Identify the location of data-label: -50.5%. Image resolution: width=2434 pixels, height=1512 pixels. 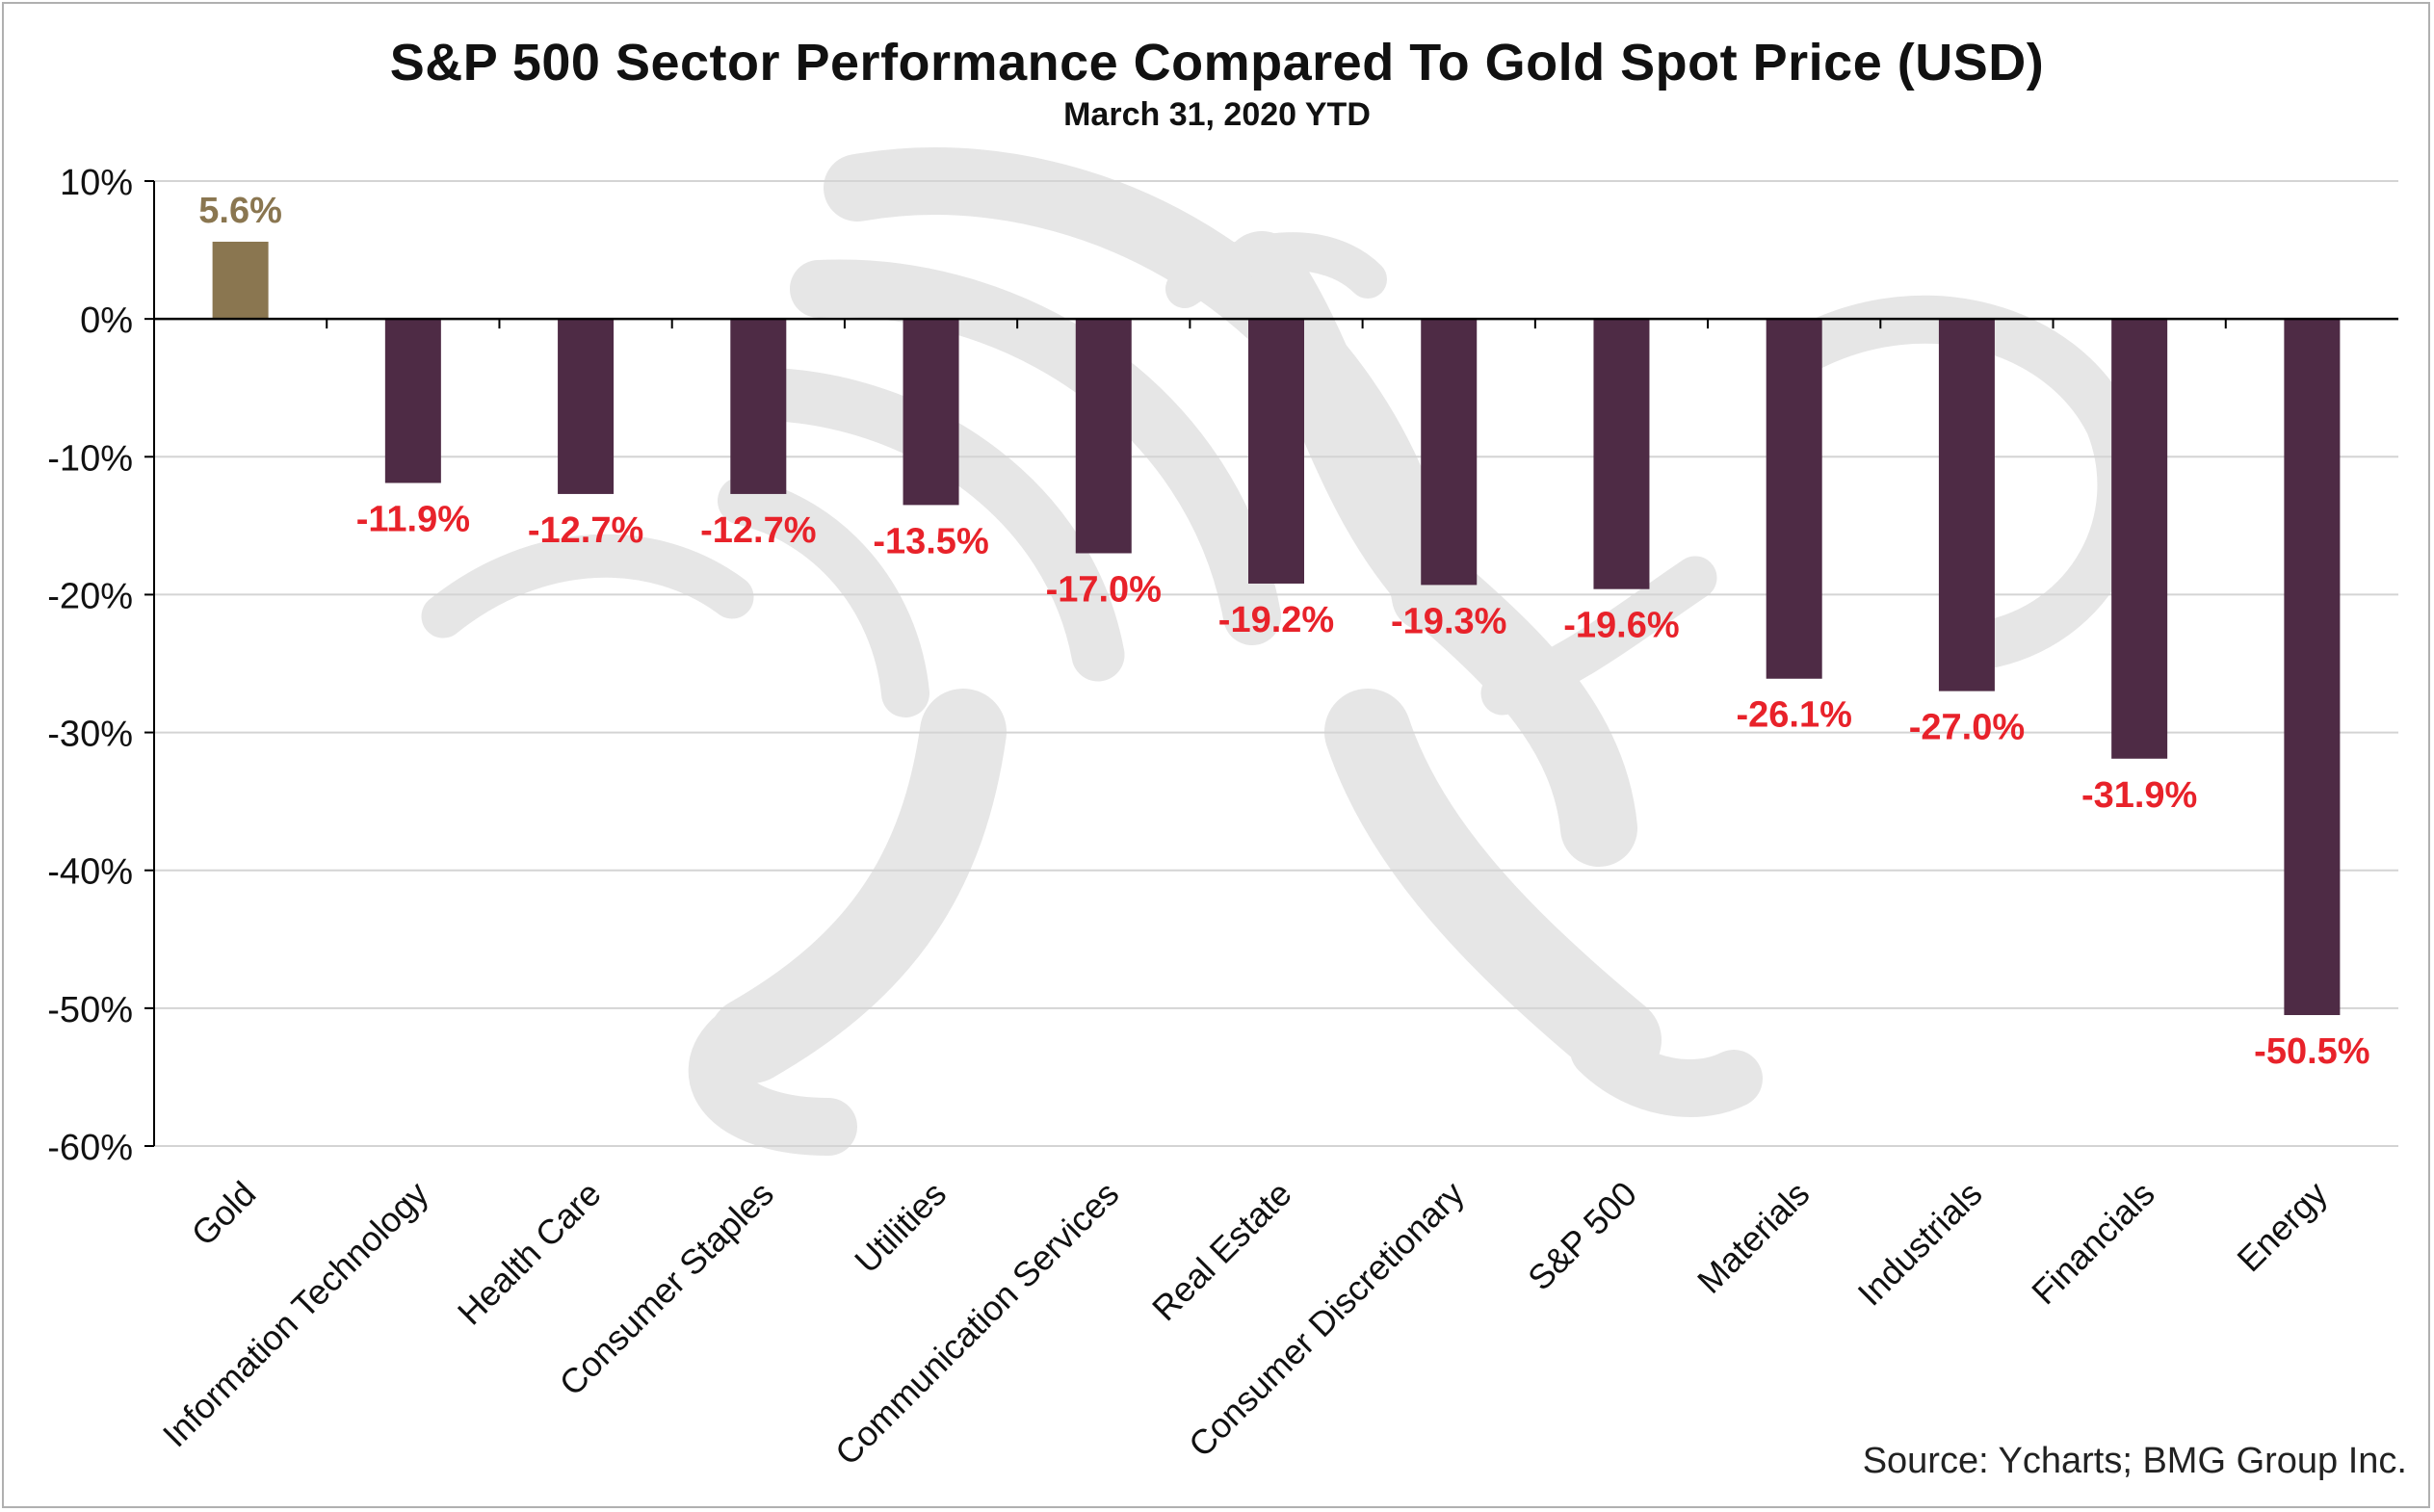
(2311, 1052).